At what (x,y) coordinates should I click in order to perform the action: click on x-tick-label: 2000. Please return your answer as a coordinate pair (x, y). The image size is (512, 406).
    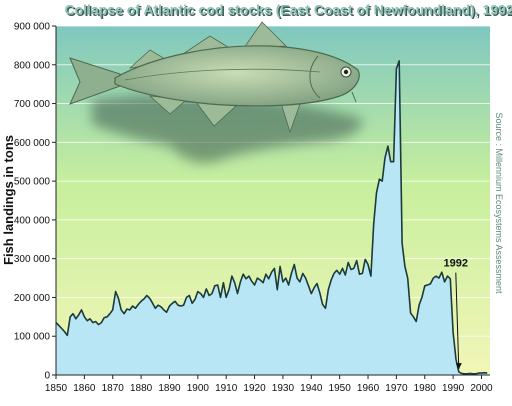
    Looking at the image, I should click on (481, 388).